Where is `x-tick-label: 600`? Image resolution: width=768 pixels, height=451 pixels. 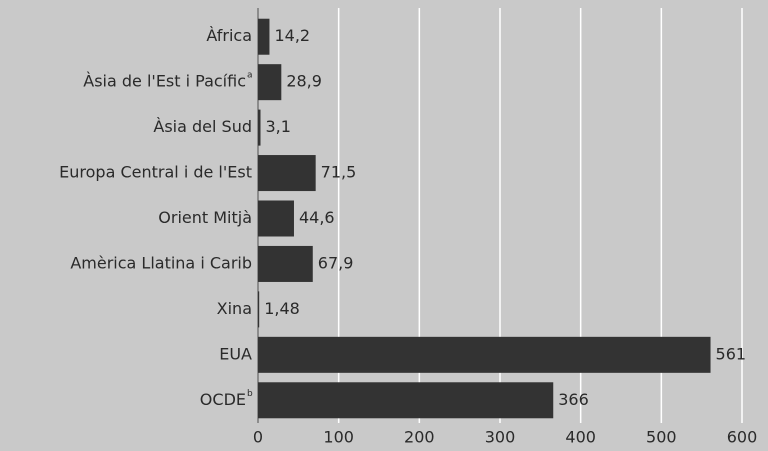
x-tick-label: 600 is located at coordinates (742, 437).